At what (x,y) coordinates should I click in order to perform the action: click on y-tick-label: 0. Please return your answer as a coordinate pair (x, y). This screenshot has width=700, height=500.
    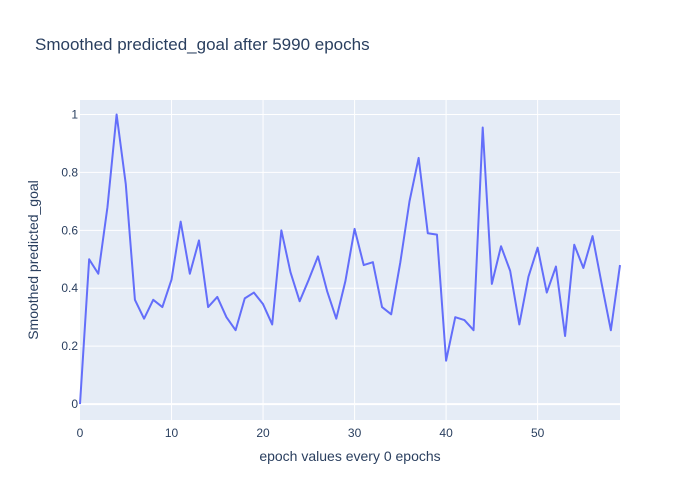
    Looking at the image, I should click on (74, 404).